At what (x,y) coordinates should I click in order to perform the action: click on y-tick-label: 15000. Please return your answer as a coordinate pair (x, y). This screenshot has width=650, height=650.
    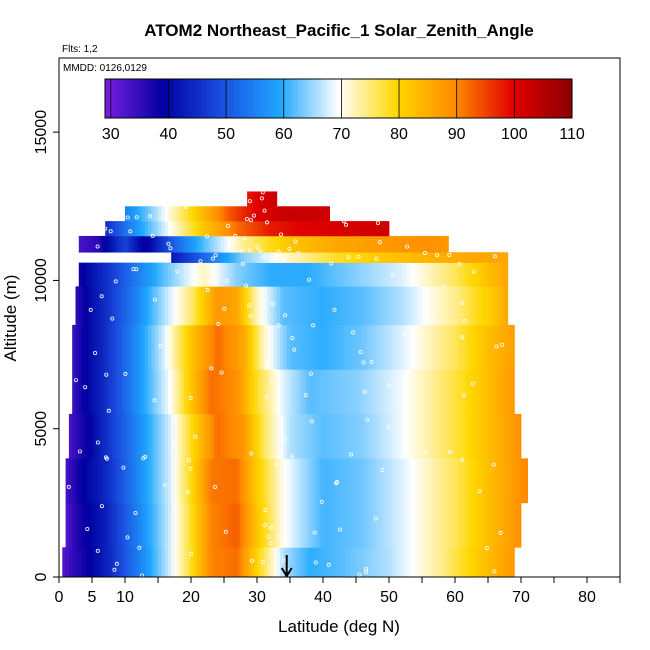
    Looking at the image, I should click on (41, 132).